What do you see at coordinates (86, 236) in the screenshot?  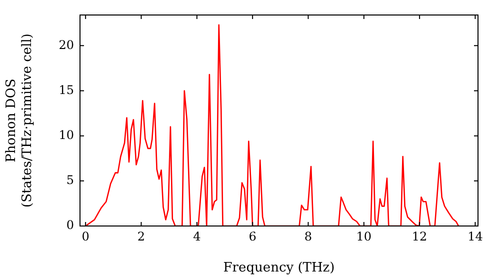 I see `x-tick-label: 0` at bounding box center [86, 236].